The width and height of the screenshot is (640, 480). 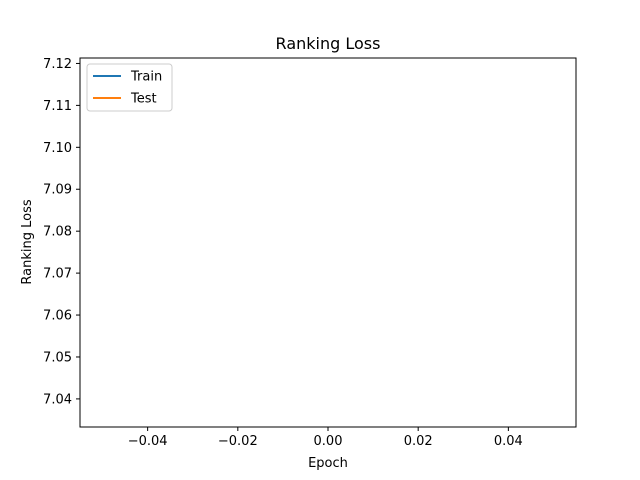 I want to click on legend-label-test: Test, so click(x=143, y=99).